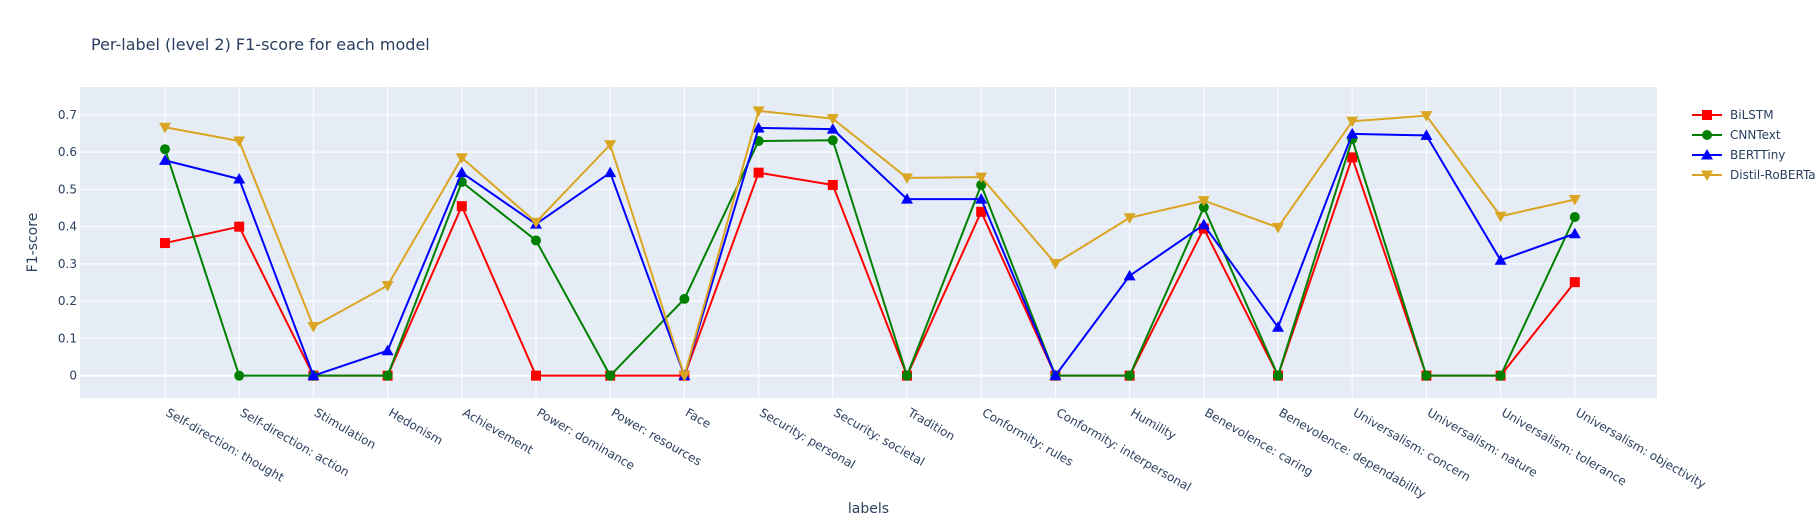 This screenshot has width=1820, height=529. What do you see at coordinates (1752, 115) in the screenshot?
I see `legend-label-bilstm: BiLSTM` at bounding box center [1752, 115].